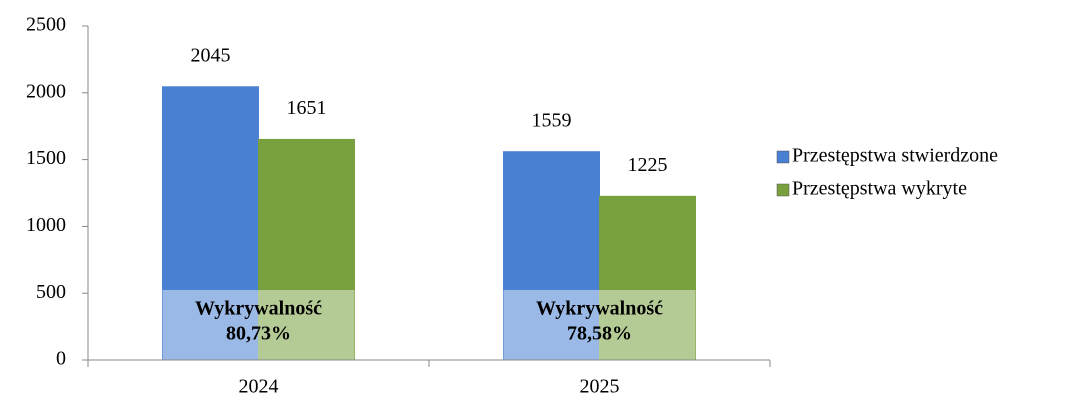  I want to click on annotation: 80,73%, so click(258, 334).